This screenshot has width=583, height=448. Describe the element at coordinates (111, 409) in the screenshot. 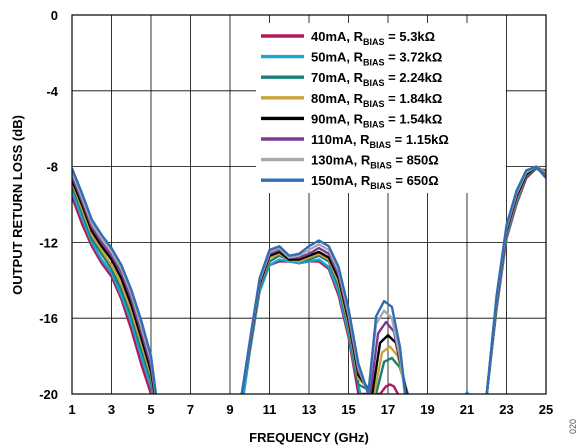

I see `x-tick-label: 3` at that location.